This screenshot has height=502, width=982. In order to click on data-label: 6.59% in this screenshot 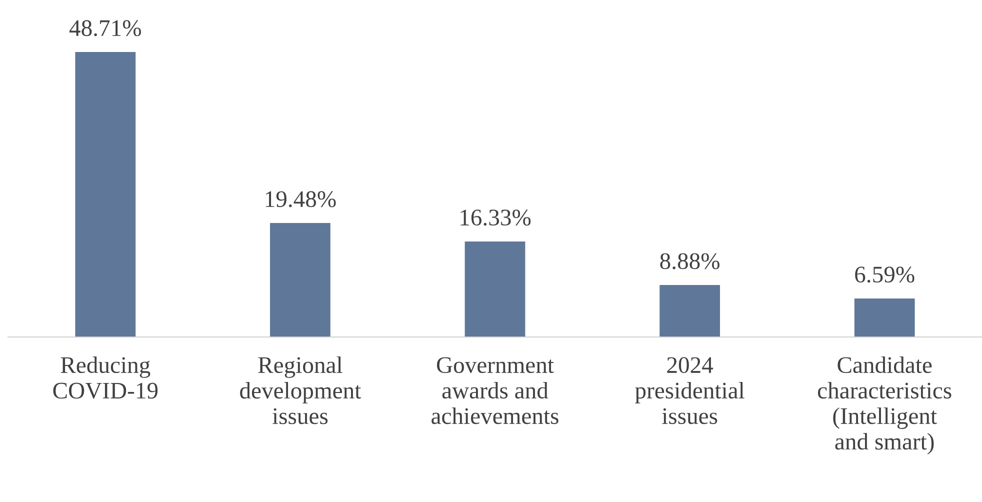, I will do `click(884, 274)`.